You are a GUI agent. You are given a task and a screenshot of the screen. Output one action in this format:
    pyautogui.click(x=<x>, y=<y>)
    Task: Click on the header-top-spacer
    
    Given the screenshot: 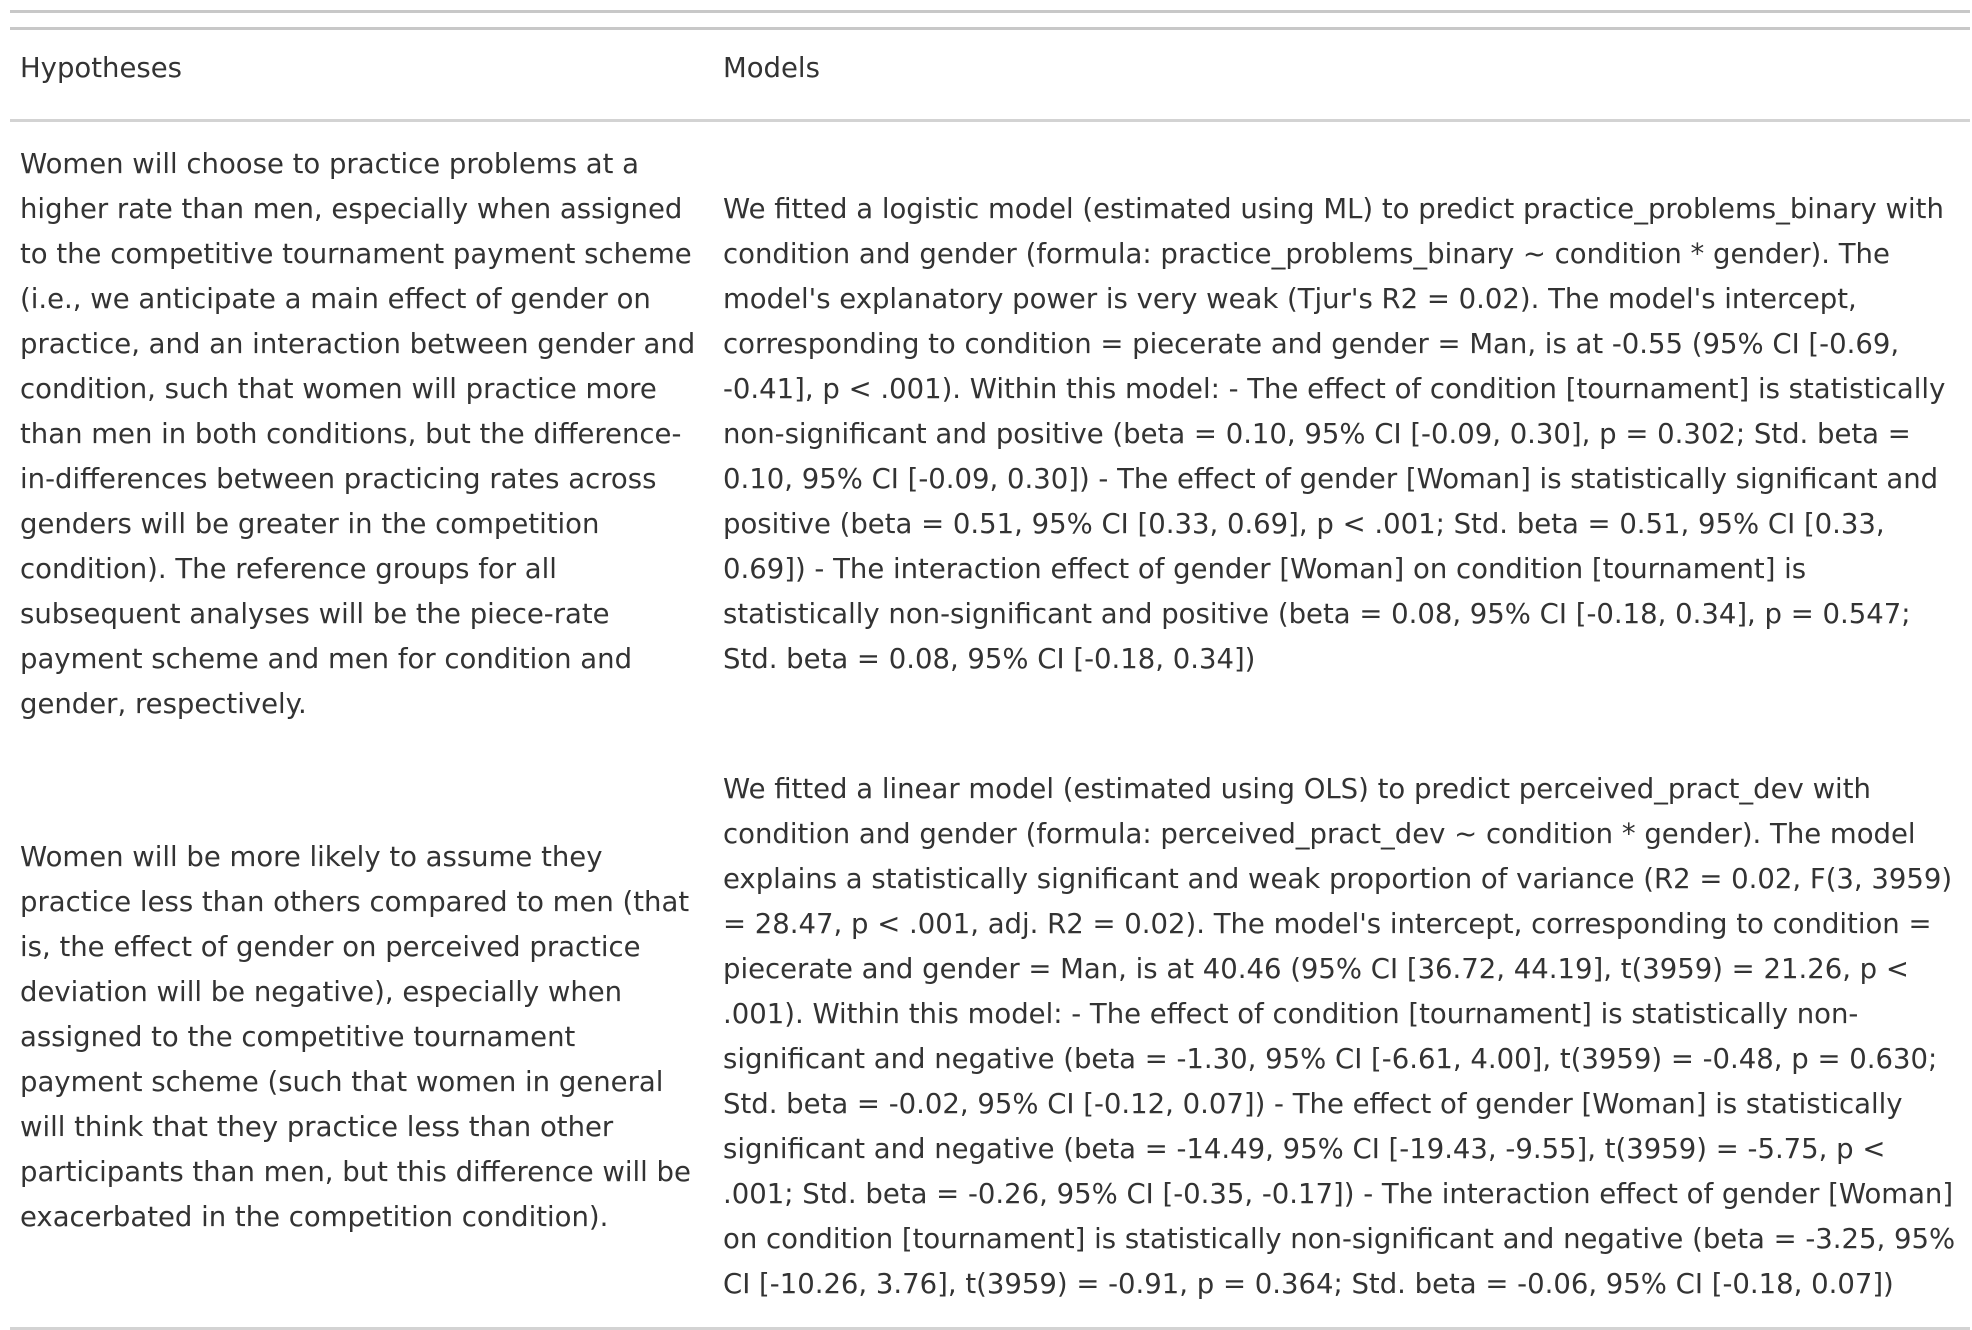 What is the action you would take?
    pyautogui.click(x=990, y=21)
    